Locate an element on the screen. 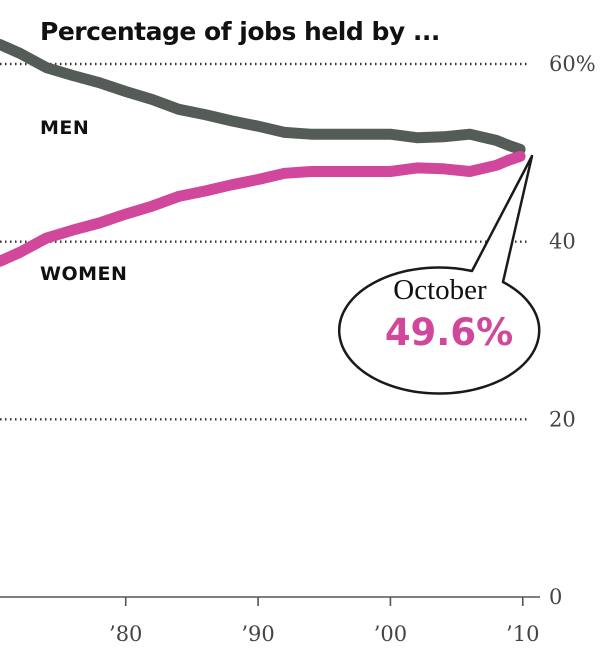 This screenshot has width=616, height=648. callout-bubble: October 49.6% is located at coordinates (439, 274).